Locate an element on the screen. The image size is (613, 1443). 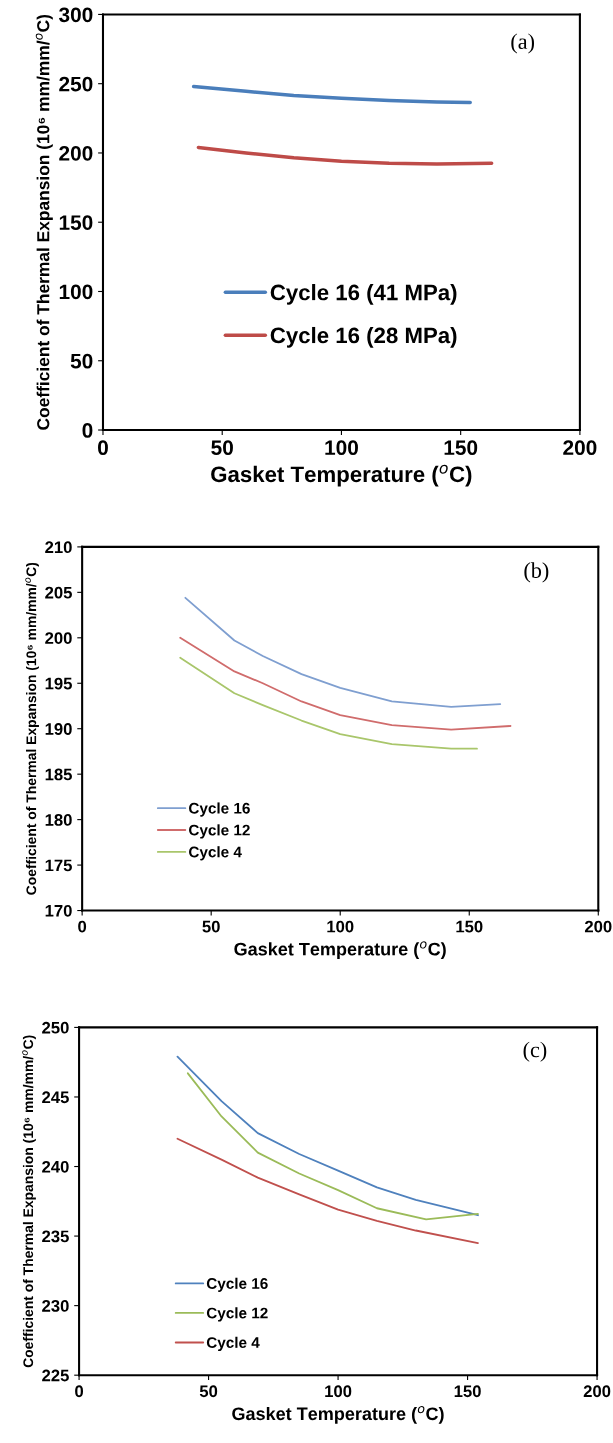
y-tick-label: 225 is located at coordinates (55, 1375).